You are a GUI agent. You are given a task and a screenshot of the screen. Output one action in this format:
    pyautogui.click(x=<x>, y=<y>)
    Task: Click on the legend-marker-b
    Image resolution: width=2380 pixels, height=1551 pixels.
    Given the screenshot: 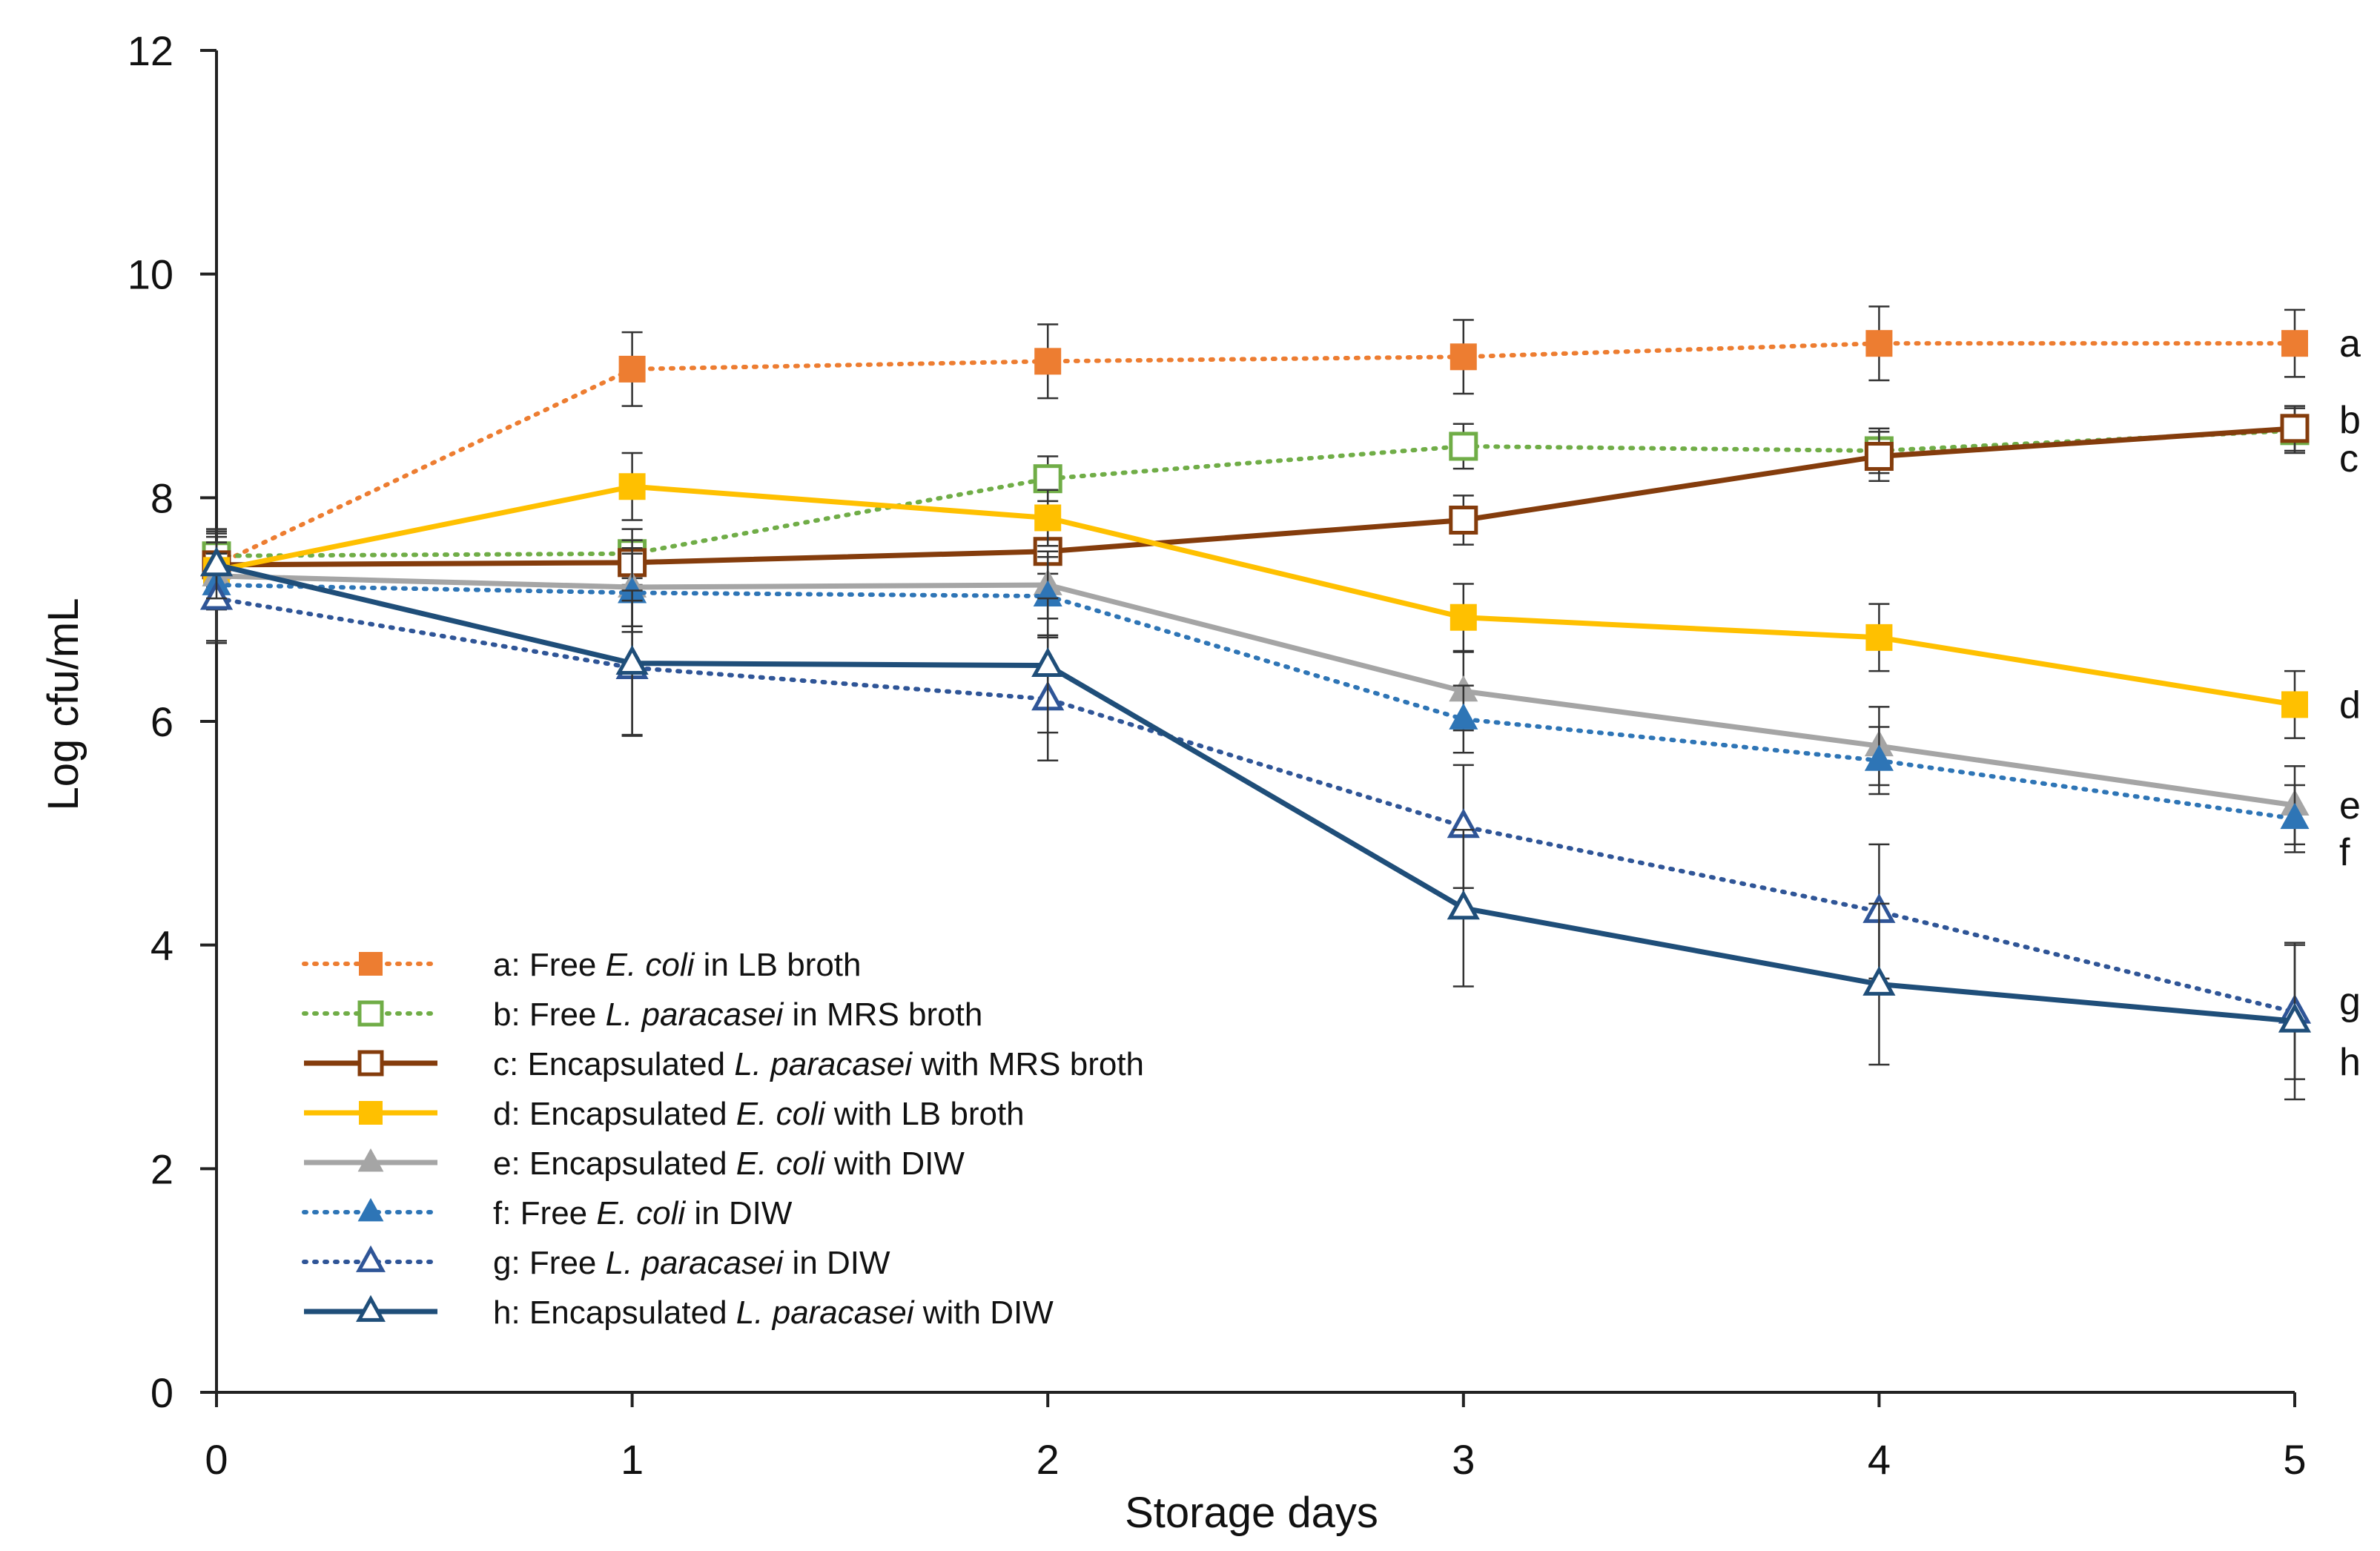 What is the action you would take?
    pyautogui.click(x=370, y=1013)
    